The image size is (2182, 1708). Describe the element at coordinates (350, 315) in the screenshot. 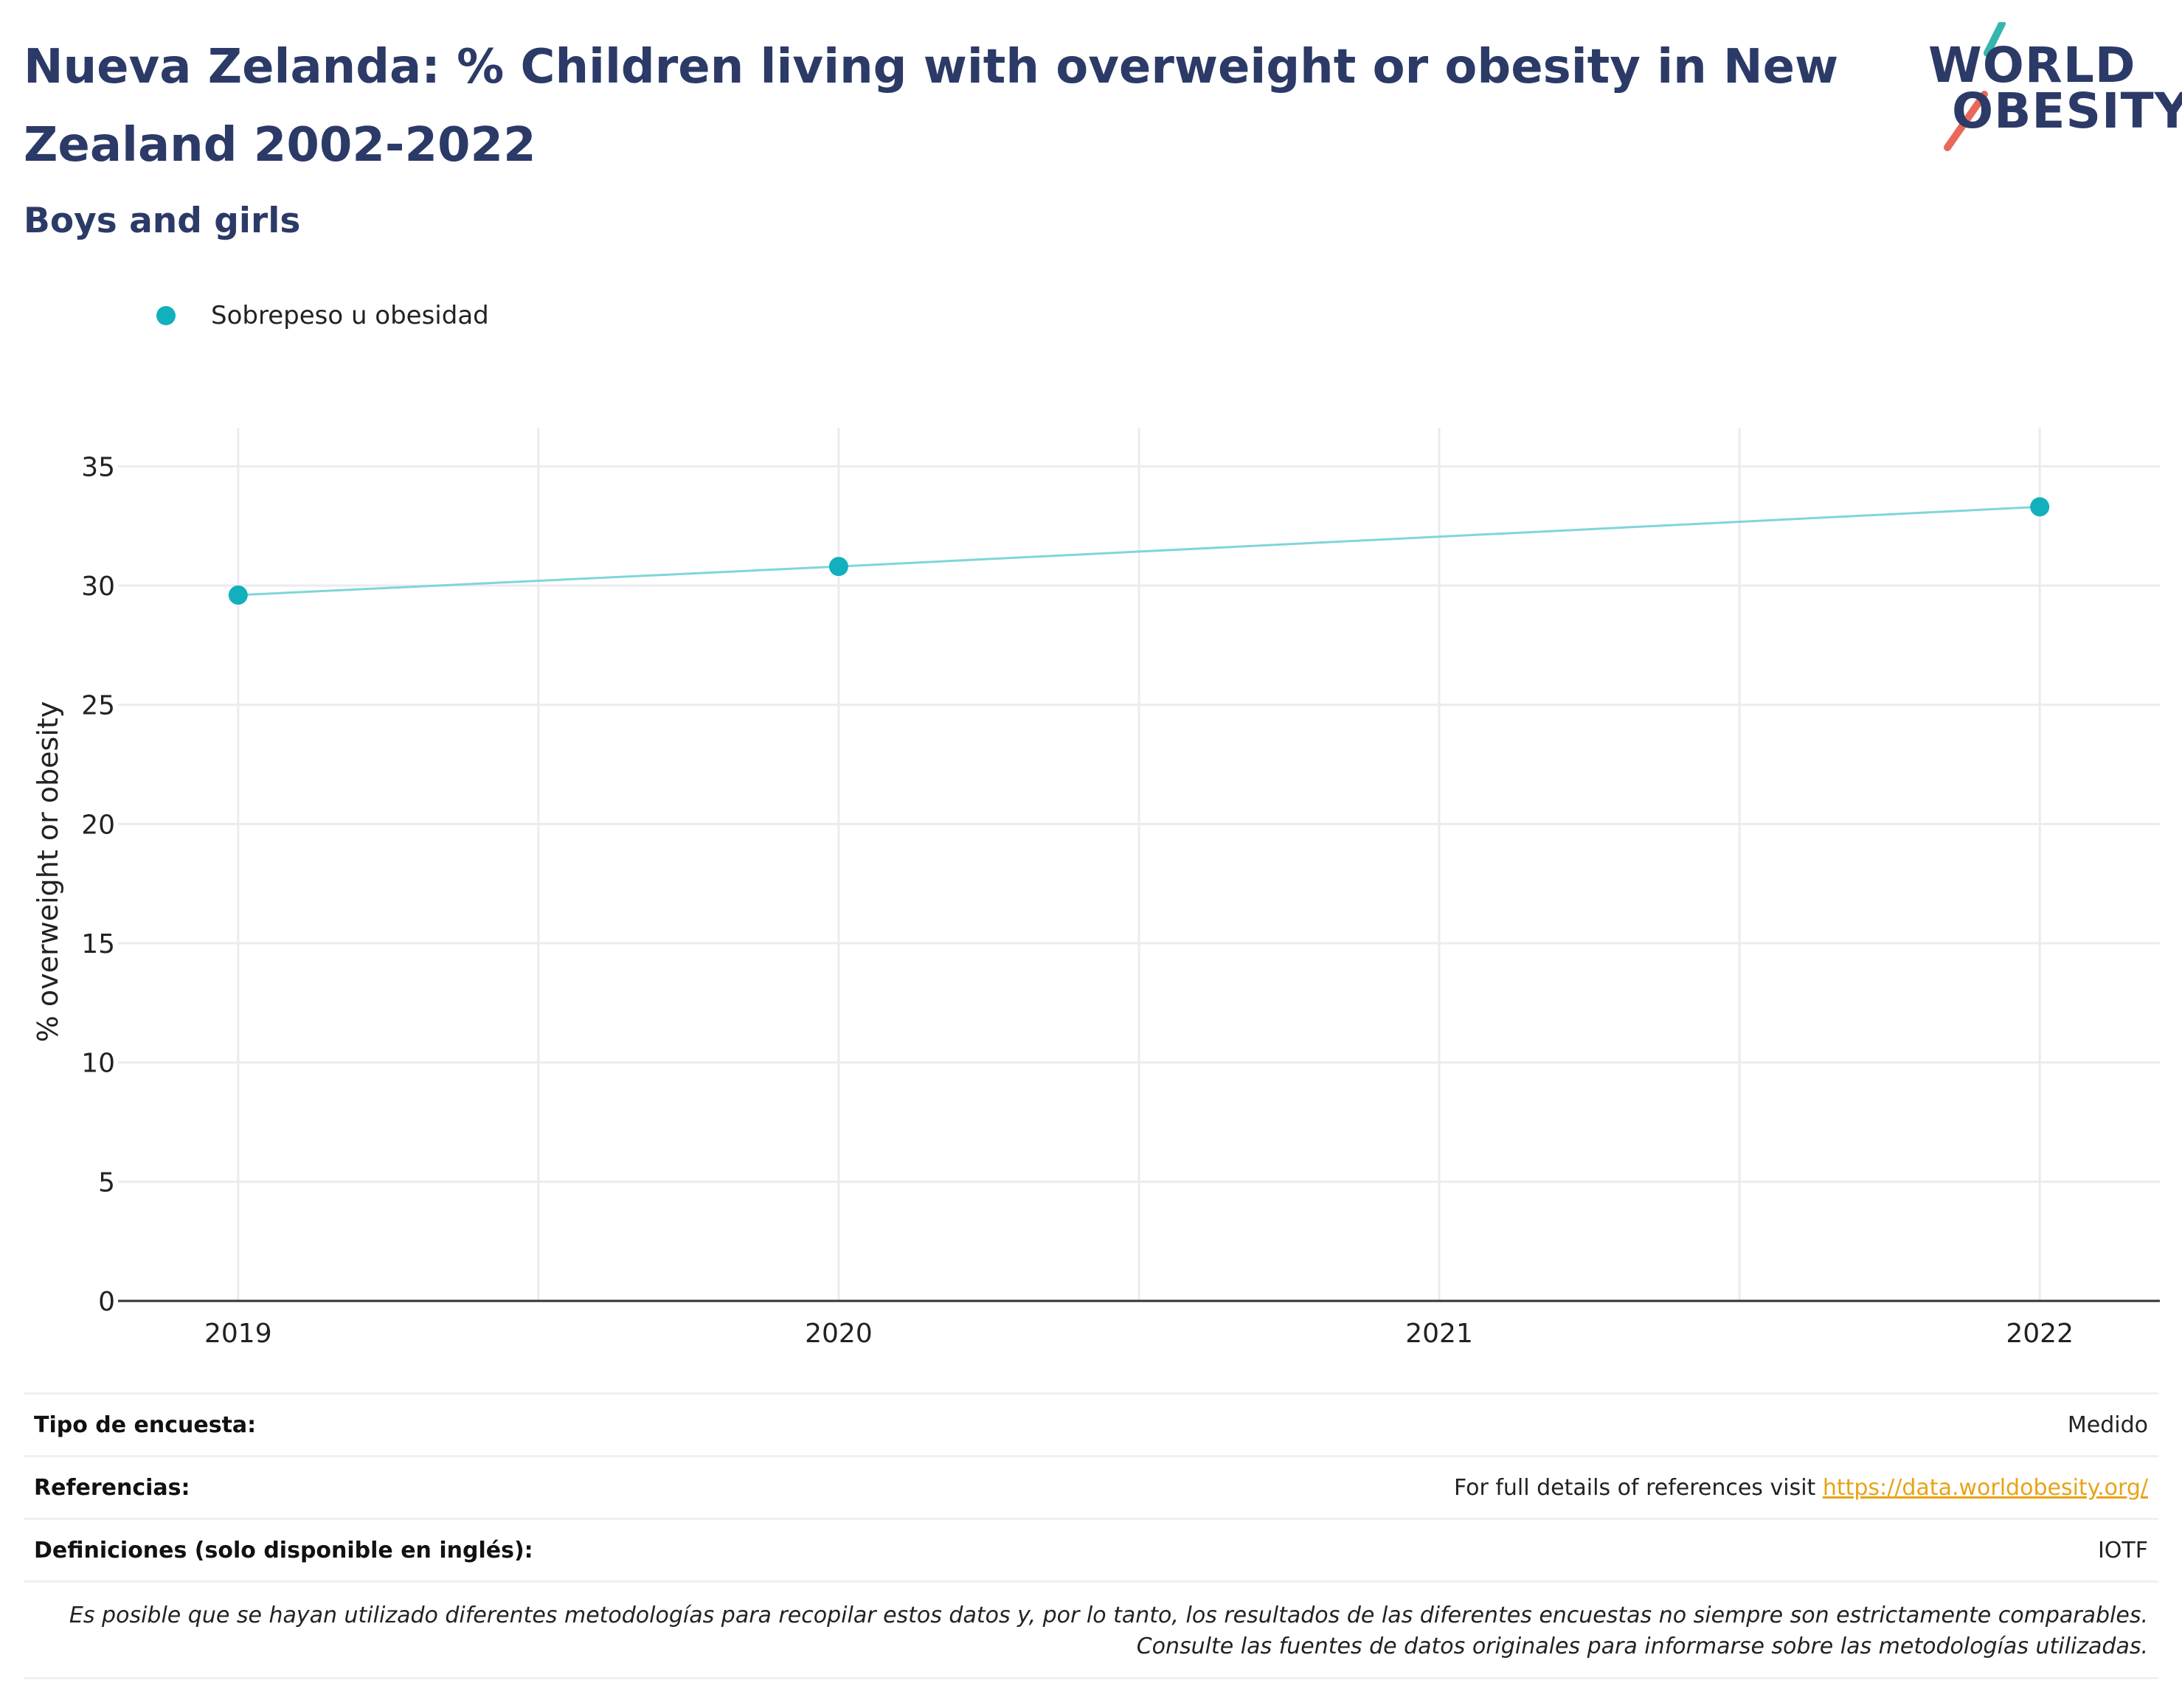

I see `legend-label: Sobrepeso u obesidad` at that location.